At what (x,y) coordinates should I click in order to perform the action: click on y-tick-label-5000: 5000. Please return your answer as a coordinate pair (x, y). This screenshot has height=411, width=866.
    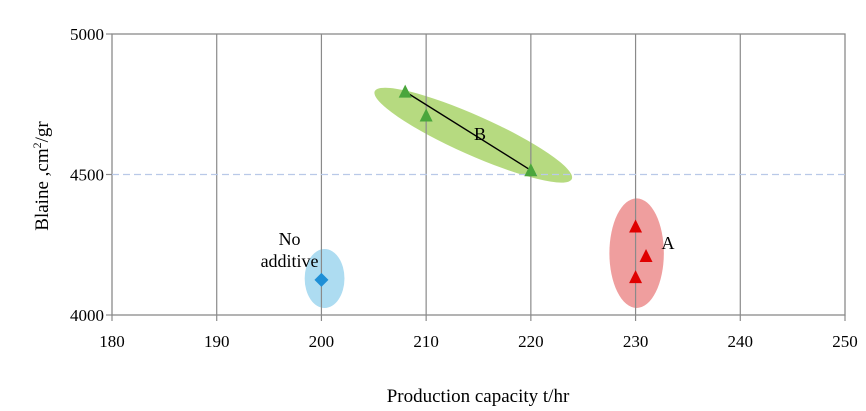
    Looking at the image, I should click on (87, 34).